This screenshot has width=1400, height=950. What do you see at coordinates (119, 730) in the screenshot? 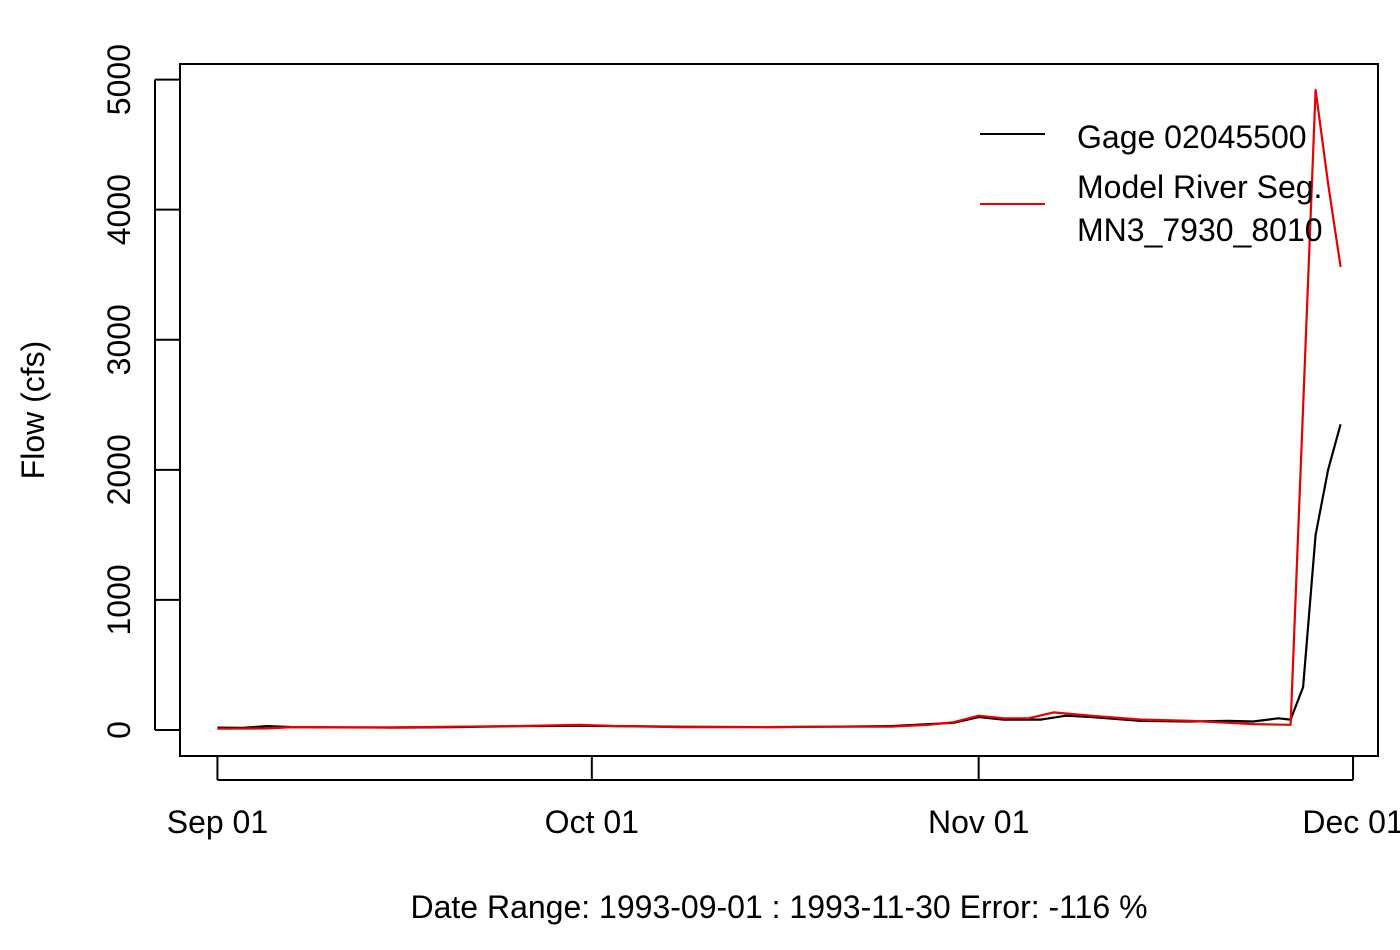
I see `y-tick-label-0: 0` at bounding box center [119, 730].